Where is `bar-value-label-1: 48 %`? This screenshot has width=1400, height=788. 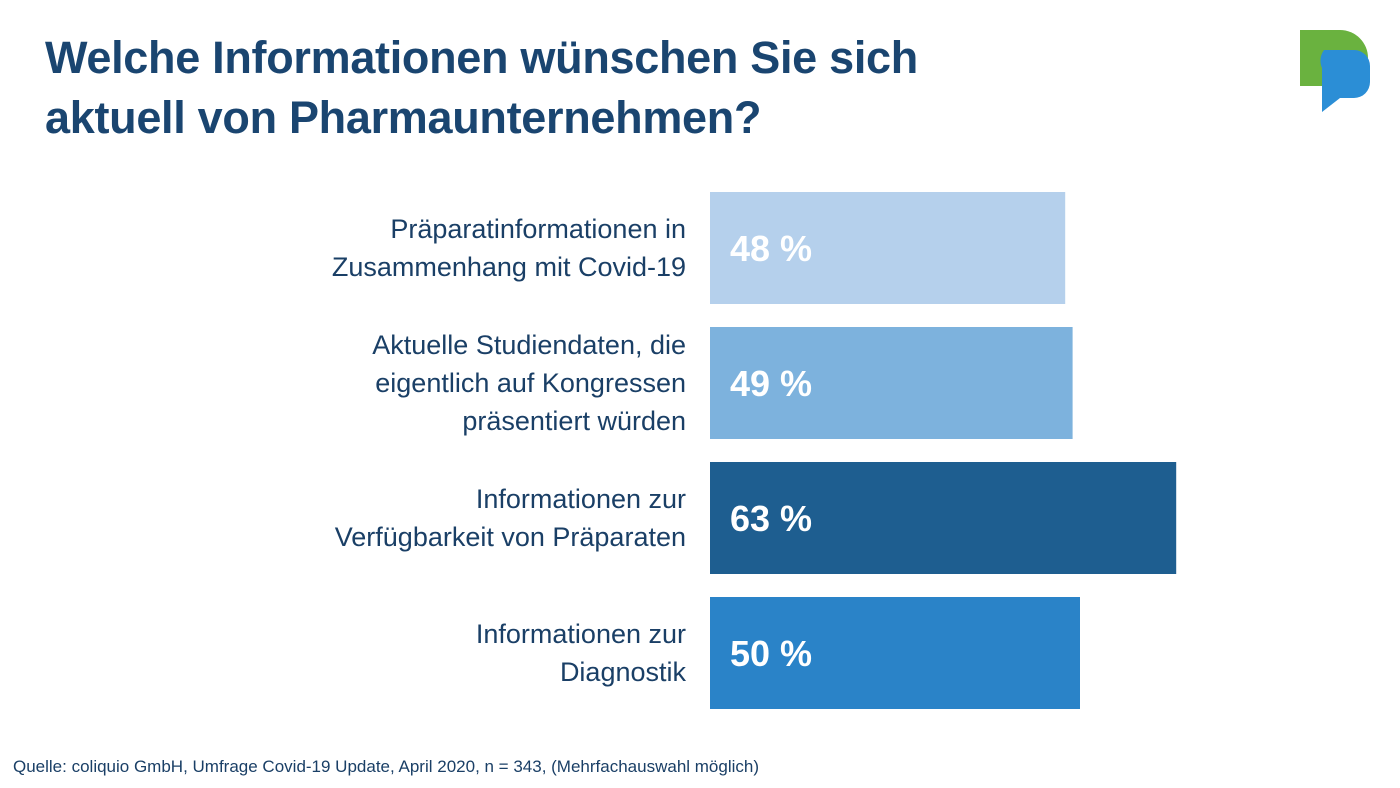 bar-value-label-1: 48 % is located at coordinates (771, 248).